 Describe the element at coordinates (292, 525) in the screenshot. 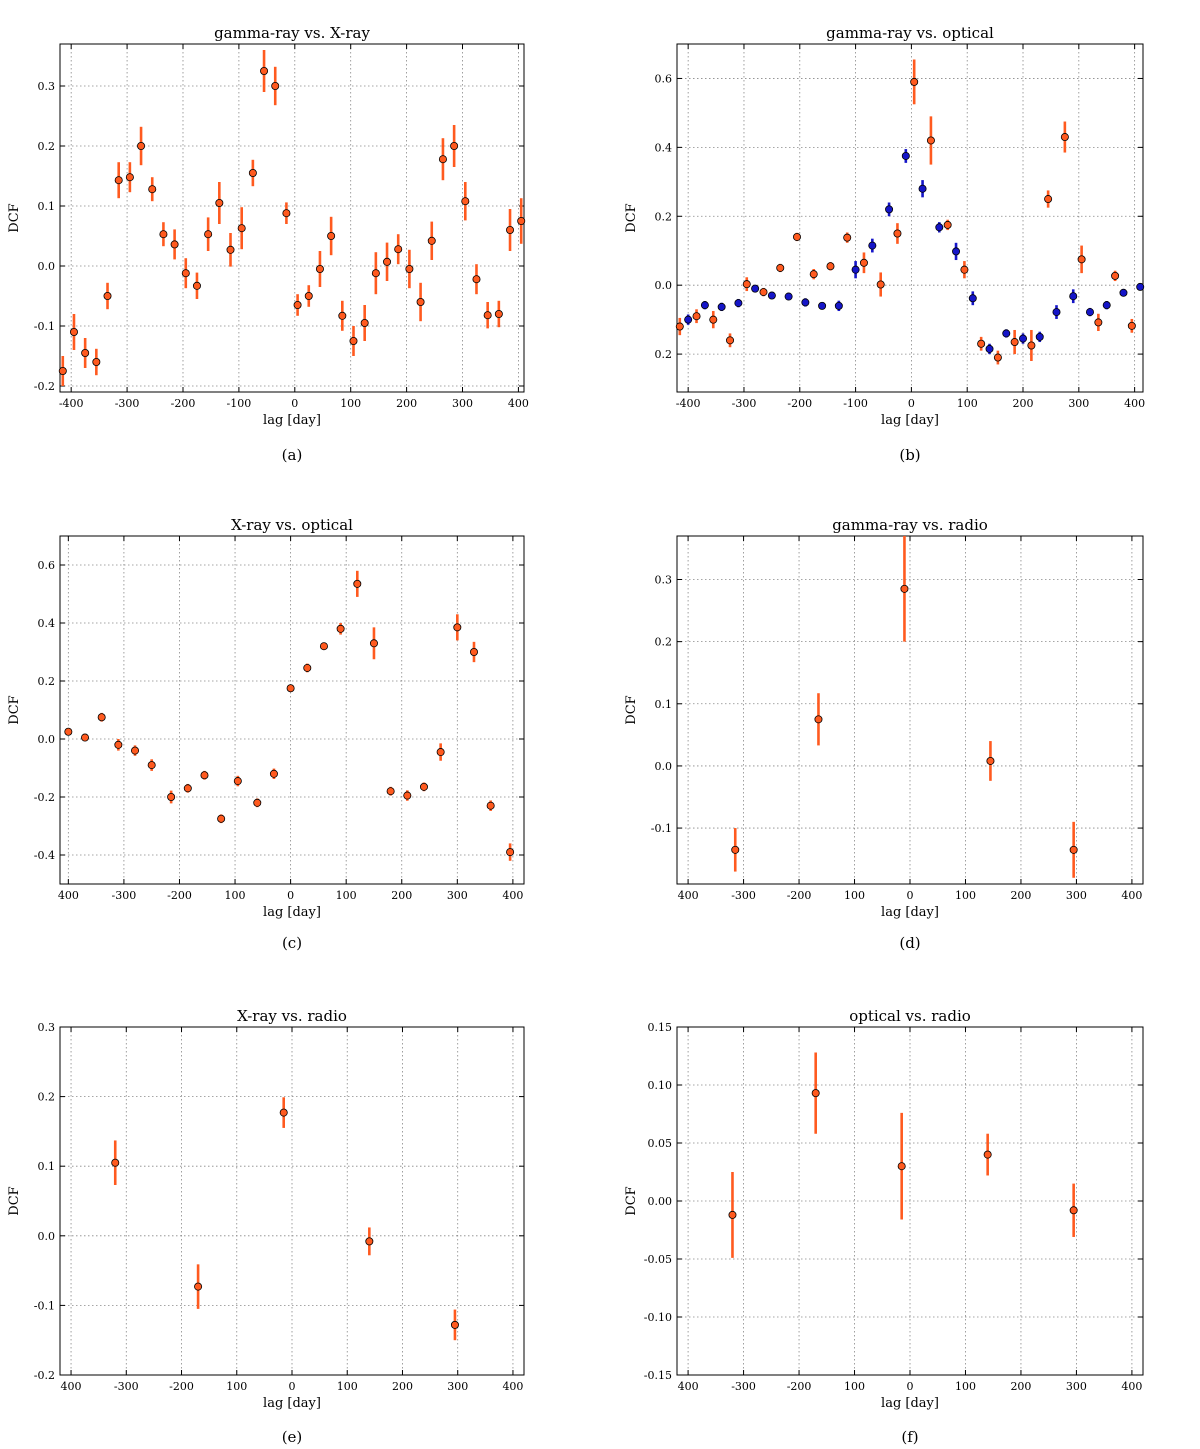

I see `chart-title: X-ray vs. optical` at that location.